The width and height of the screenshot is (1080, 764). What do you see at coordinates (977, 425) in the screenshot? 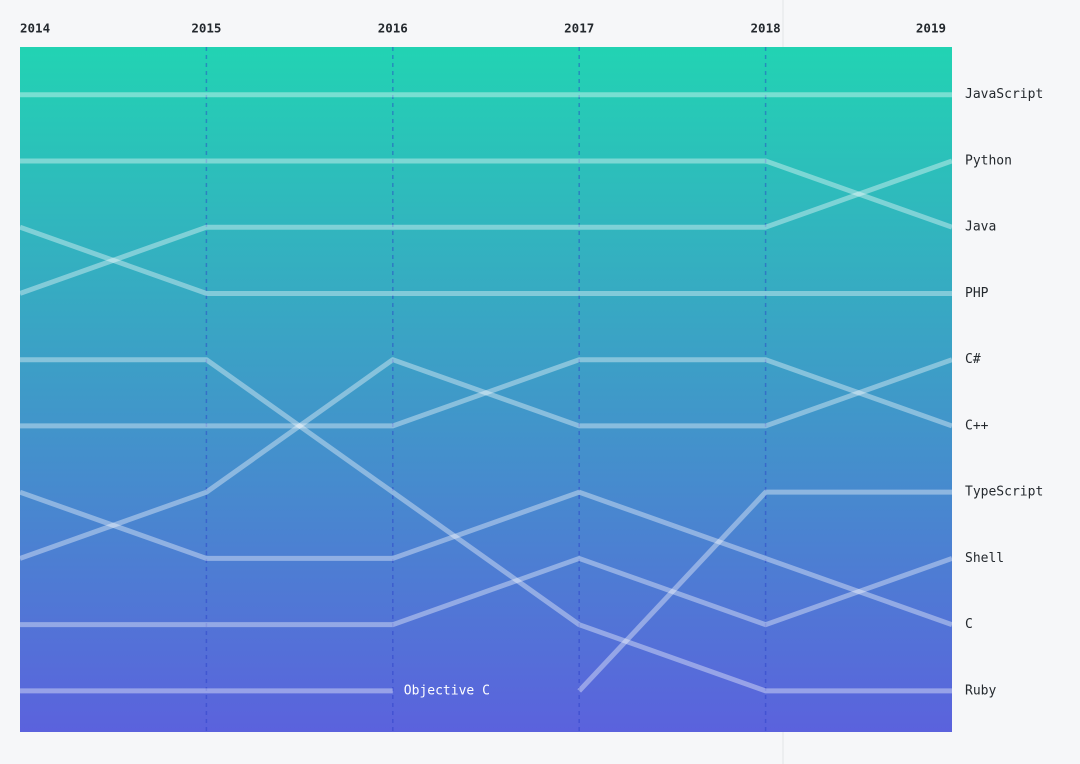
I see `series-label: C++` at bounding box center [977, 425].